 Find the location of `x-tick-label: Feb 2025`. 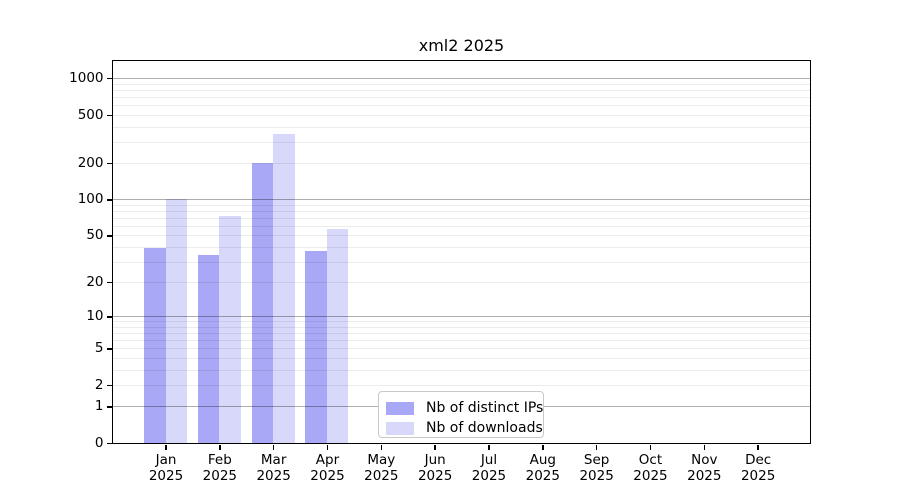

x-tick-label: Feb 2025 is located at coordinates (219, 468).